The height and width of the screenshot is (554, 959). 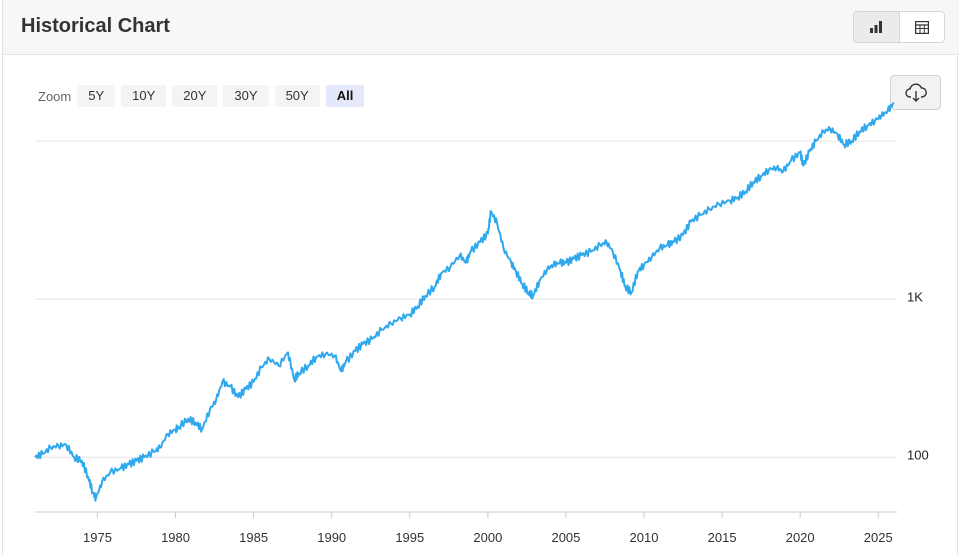 What do you see at coordinates (481, 27) in the screenshot?
I see `panel-header: Historical Chart` at bounding box center [481, 27].